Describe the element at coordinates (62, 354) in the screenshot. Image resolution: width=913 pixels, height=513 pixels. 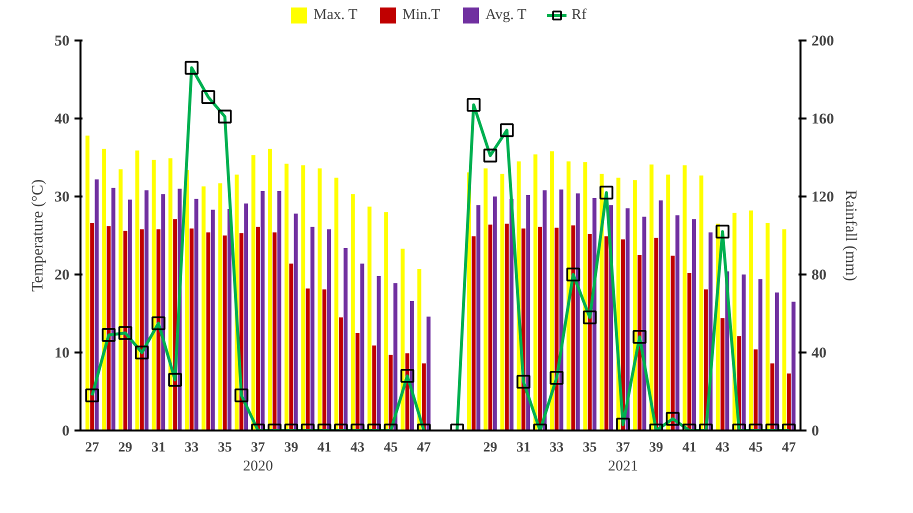
I see `y-tick-label: 10` at that location.